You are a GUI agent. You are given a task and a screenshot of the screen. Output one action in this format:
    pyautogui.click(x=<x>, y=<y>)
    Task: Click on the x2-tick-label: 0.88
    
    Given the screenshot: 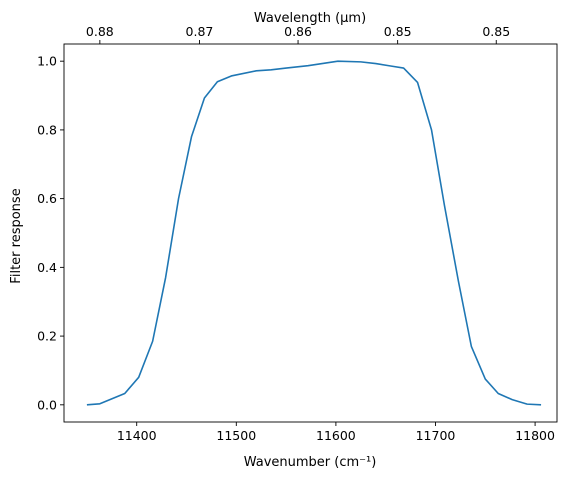 What is the action you would take?
    pyautogui.click(x=100, y=31)
    